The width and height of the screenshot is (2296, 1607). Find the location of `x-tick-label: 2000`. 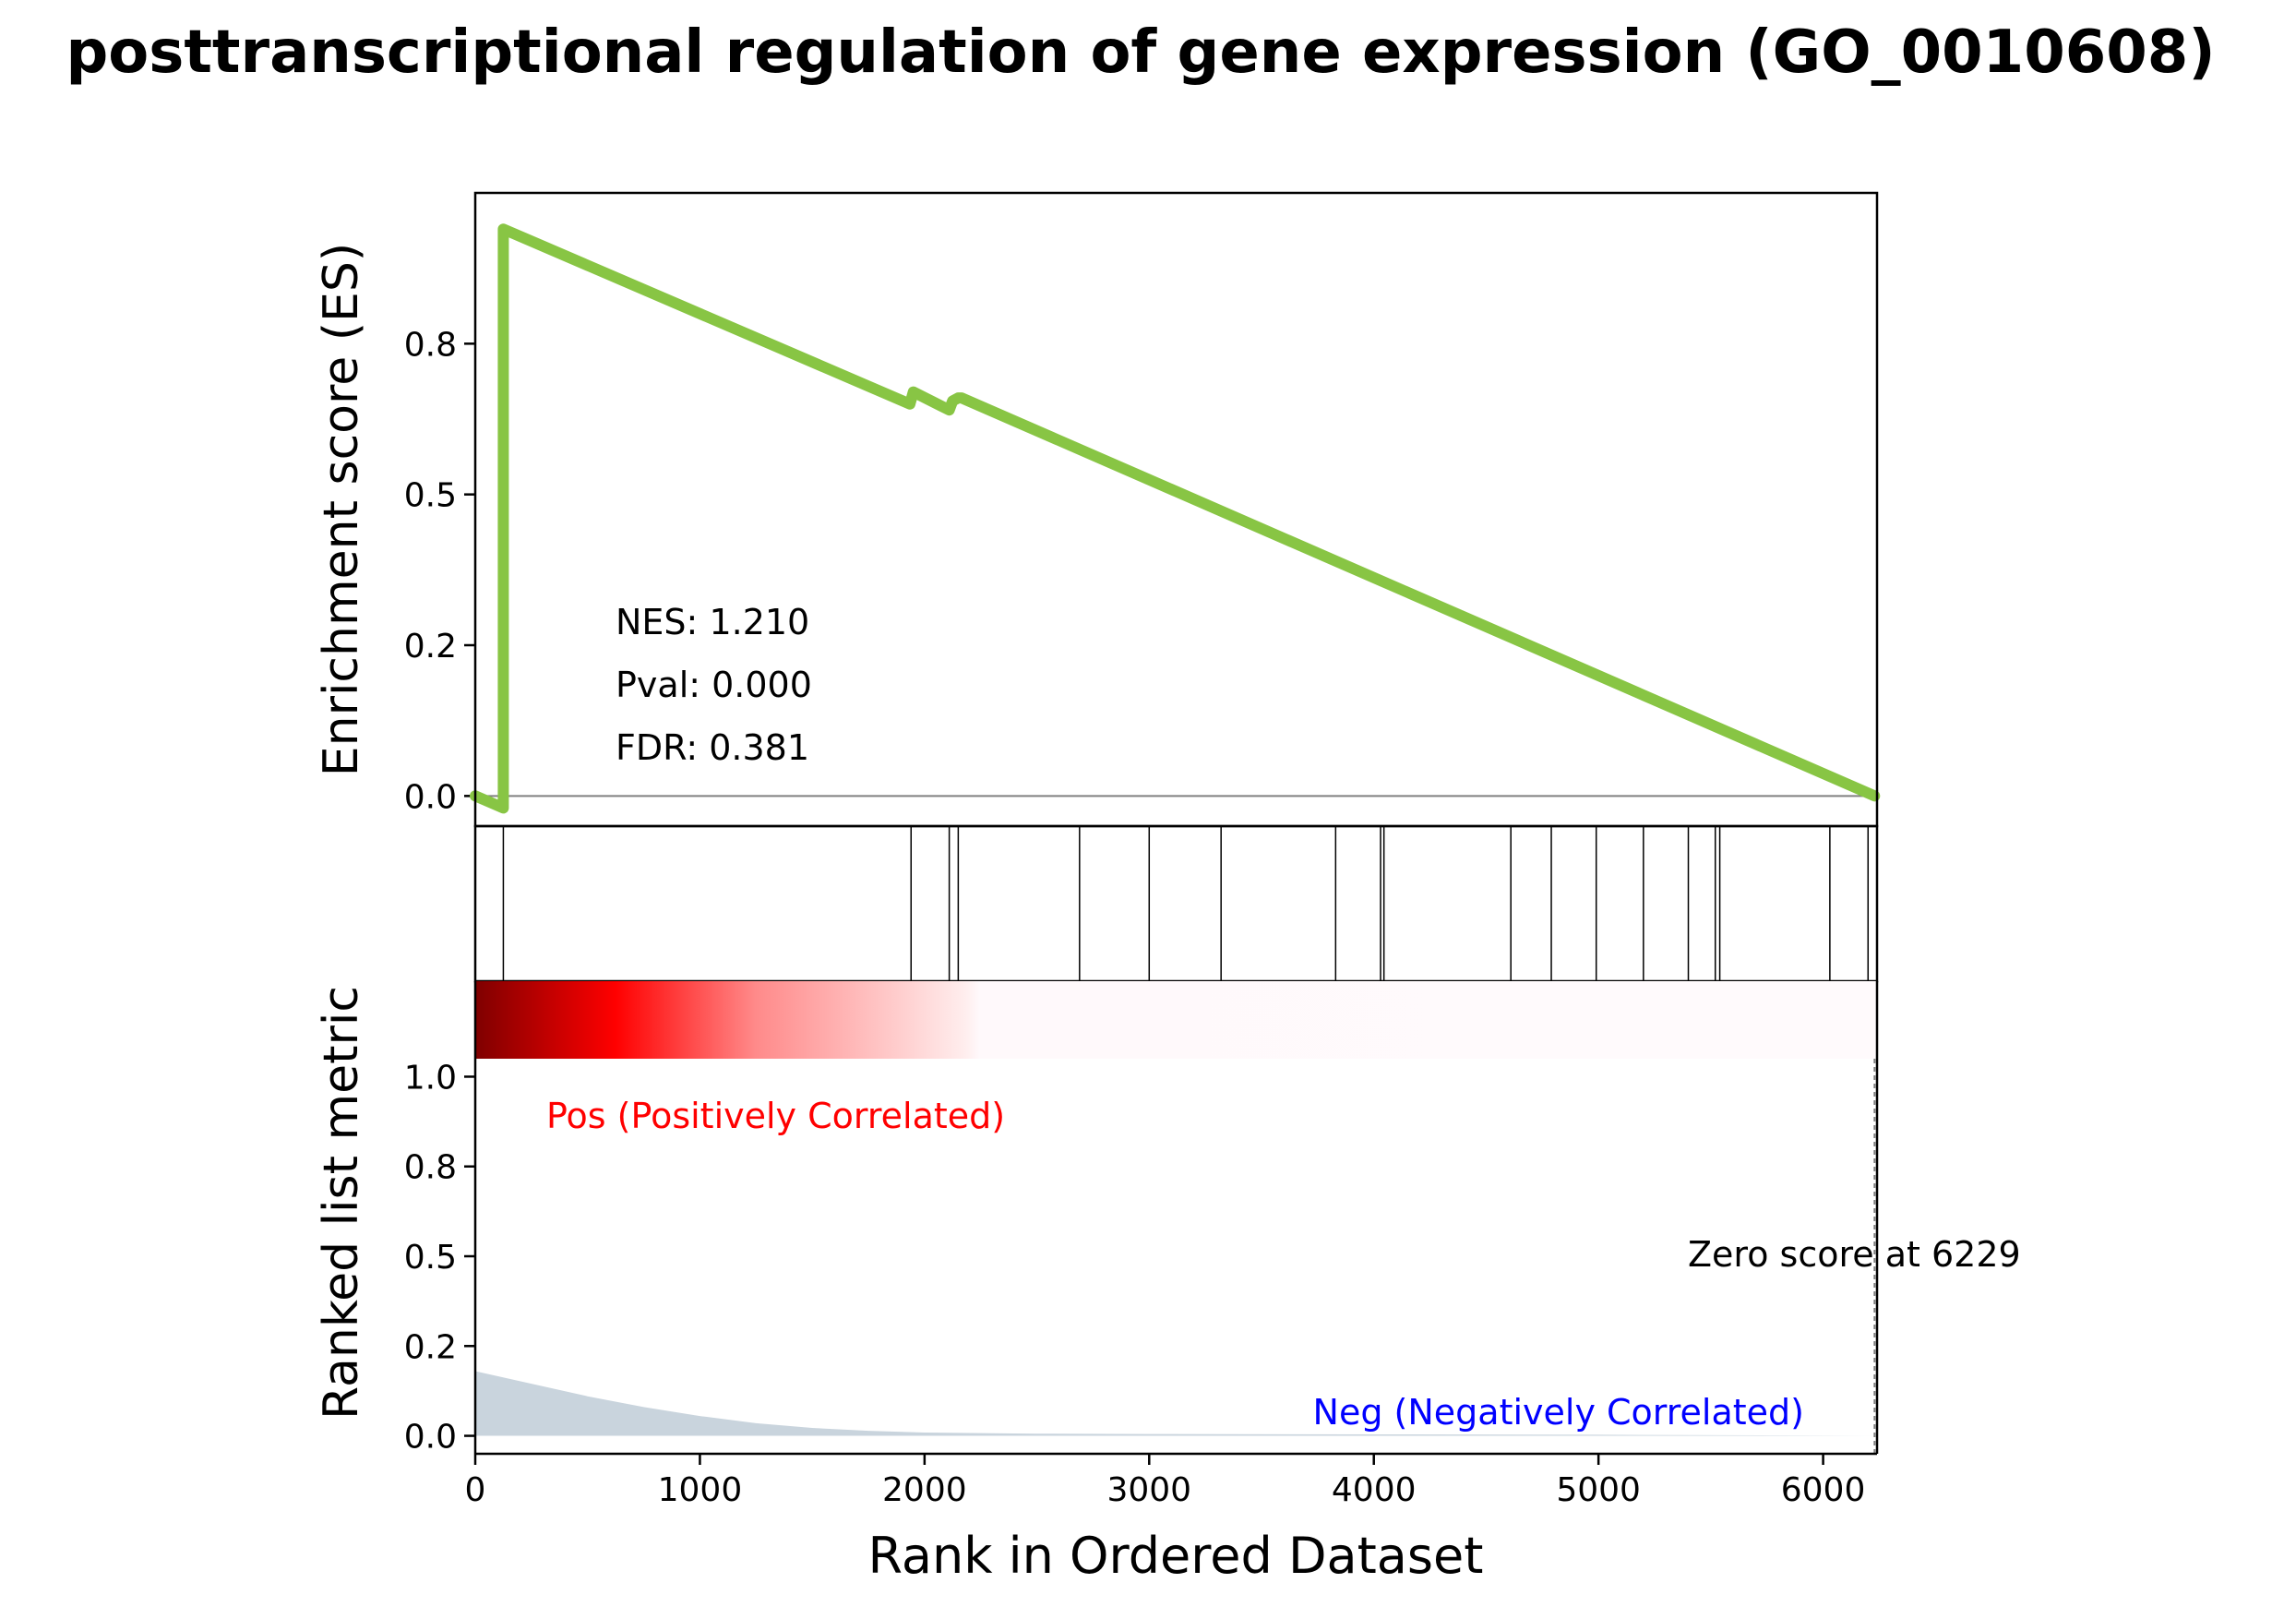

x-tick-label: 2000 is located at coordinates (924, 1490).